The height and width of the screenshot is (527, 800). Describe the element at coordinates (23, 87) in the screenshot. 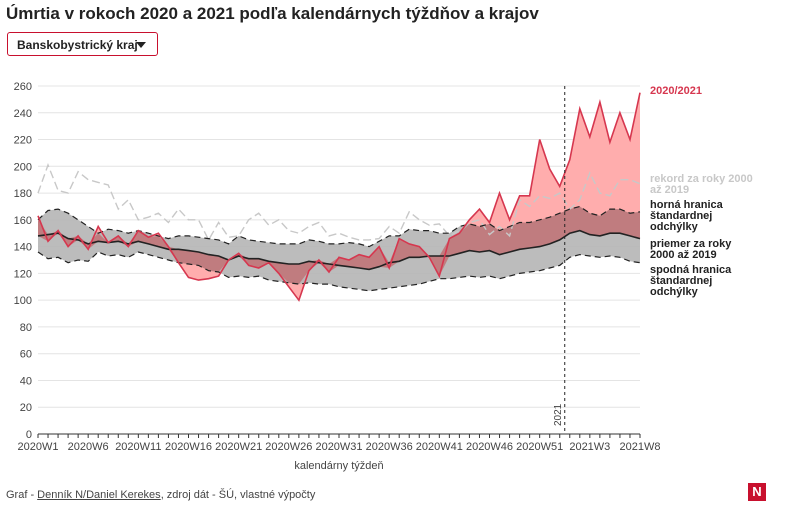

I see `y-tick-label: 260` at that location.